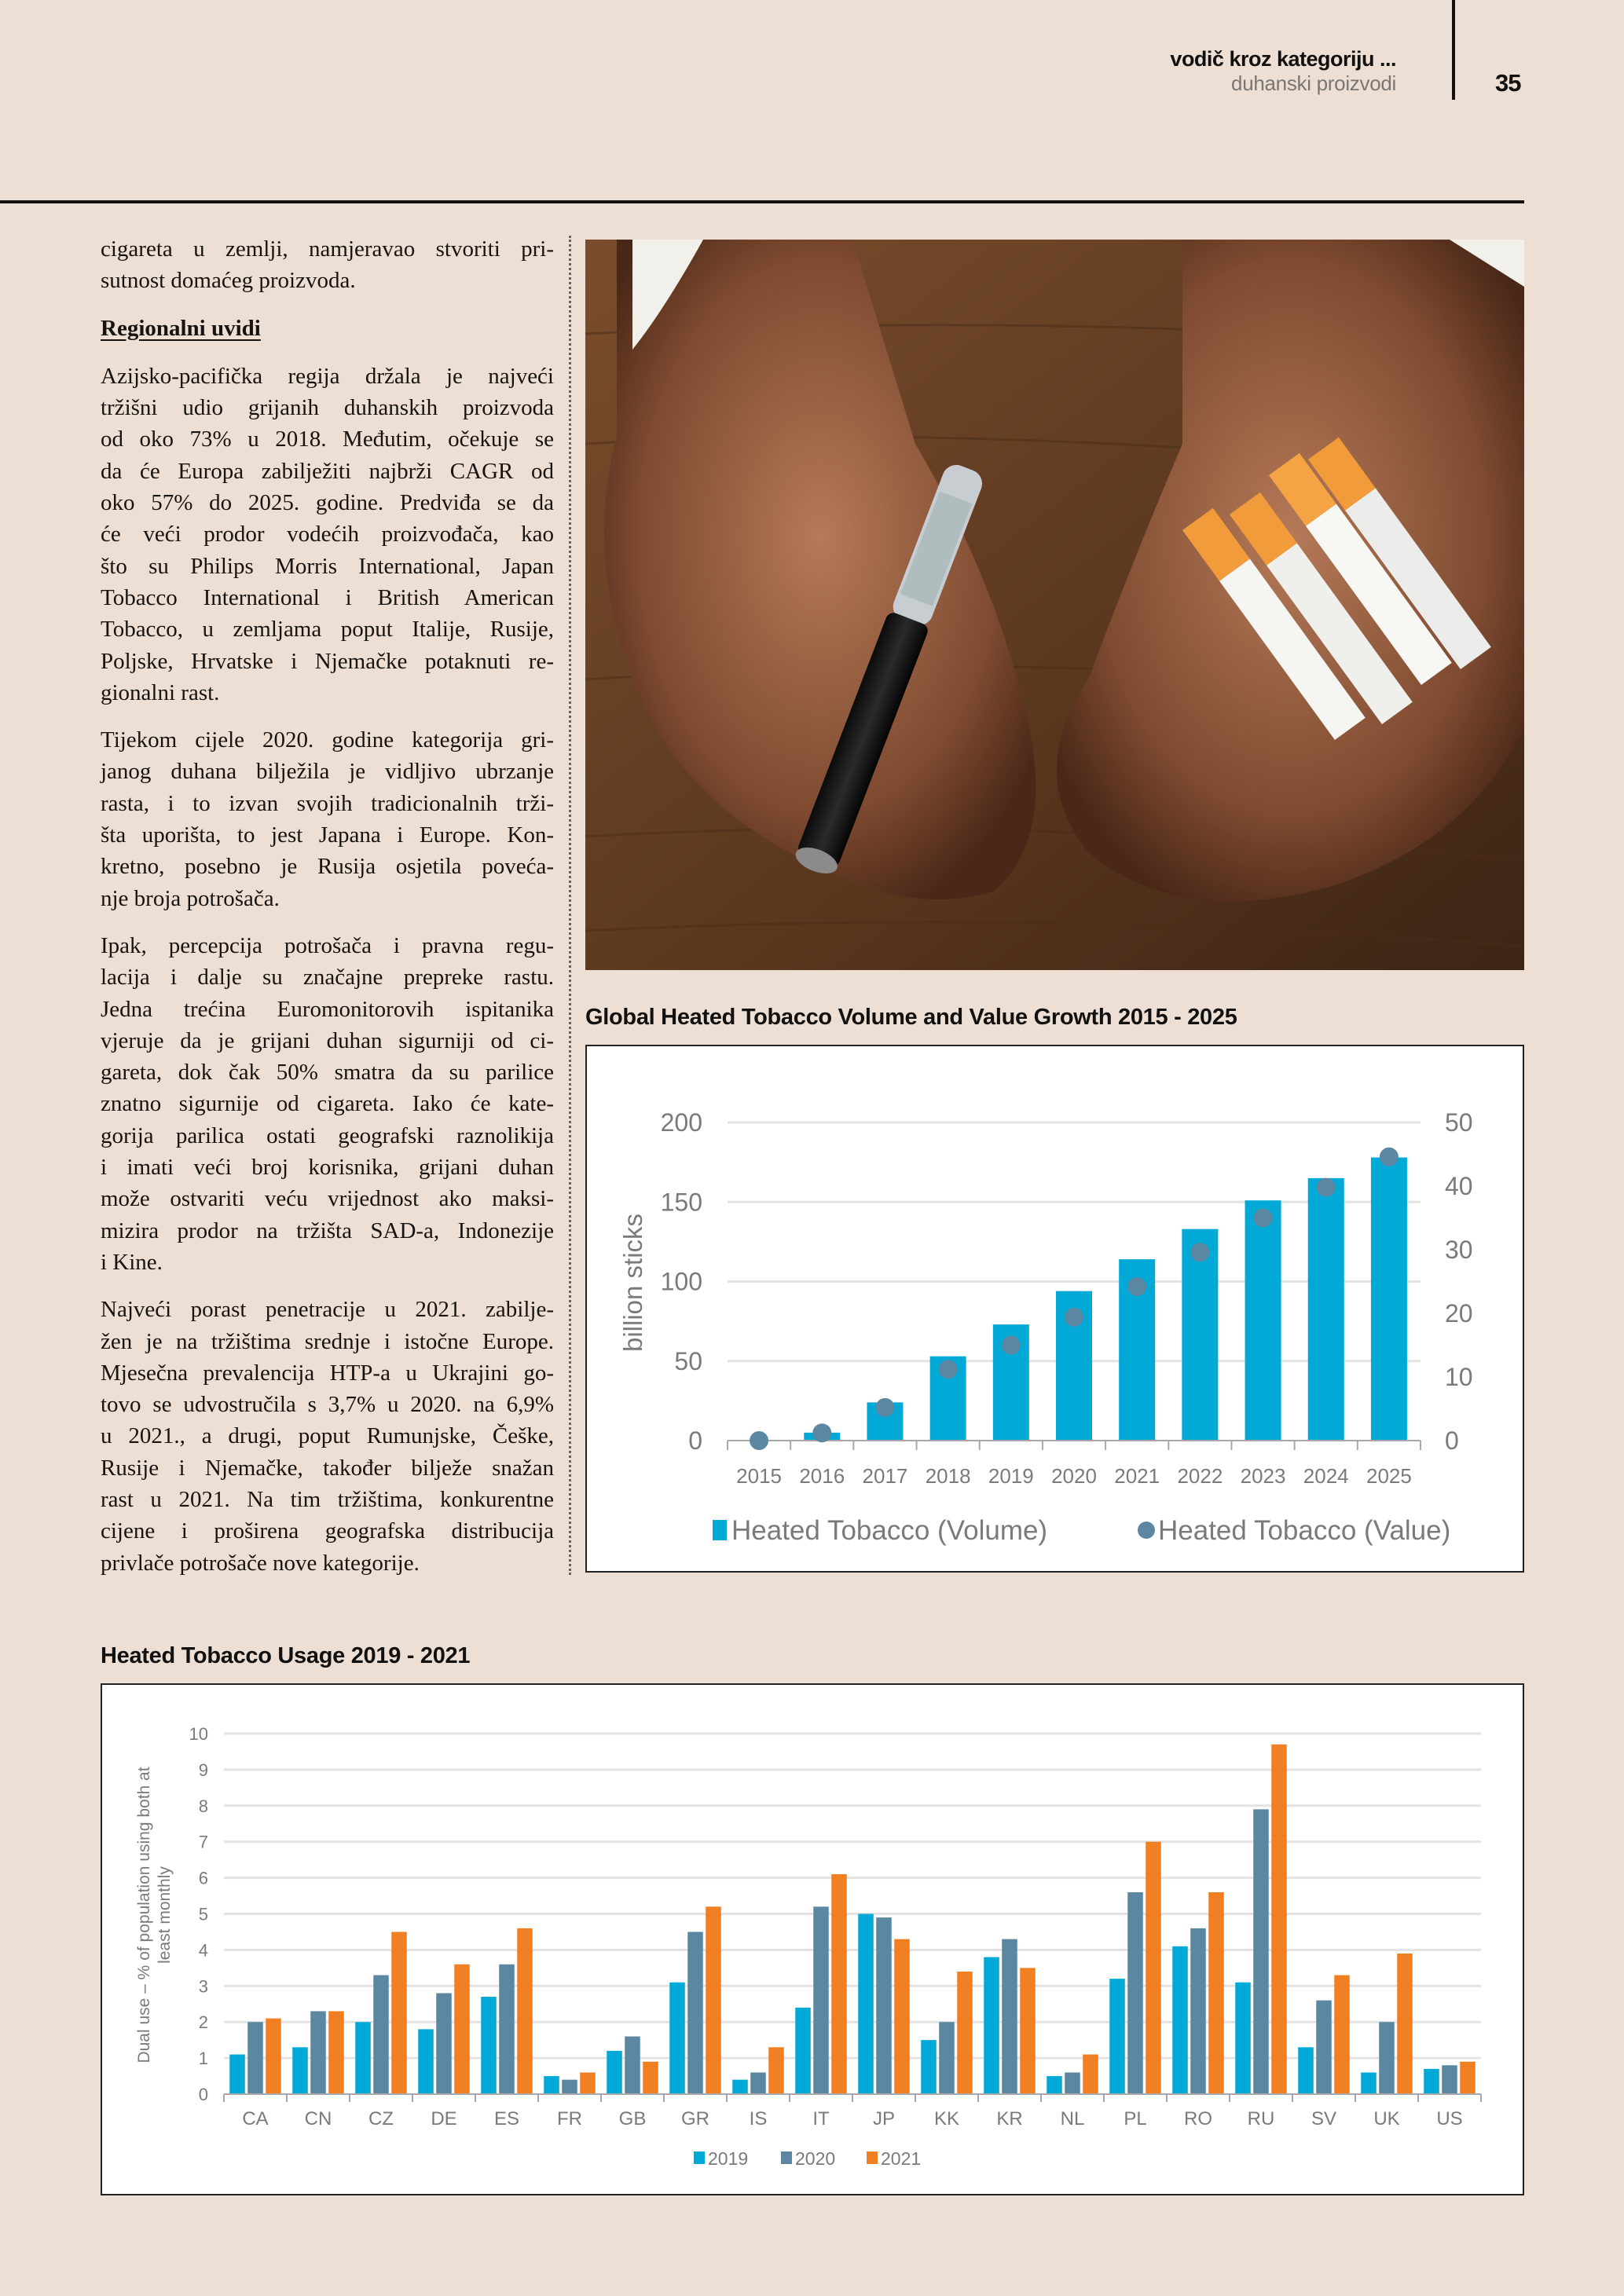  What do you see at coordinates (1389, 1156) in the screenshot?
I see `point-value-2025` at bounding box center [1389, 1156].